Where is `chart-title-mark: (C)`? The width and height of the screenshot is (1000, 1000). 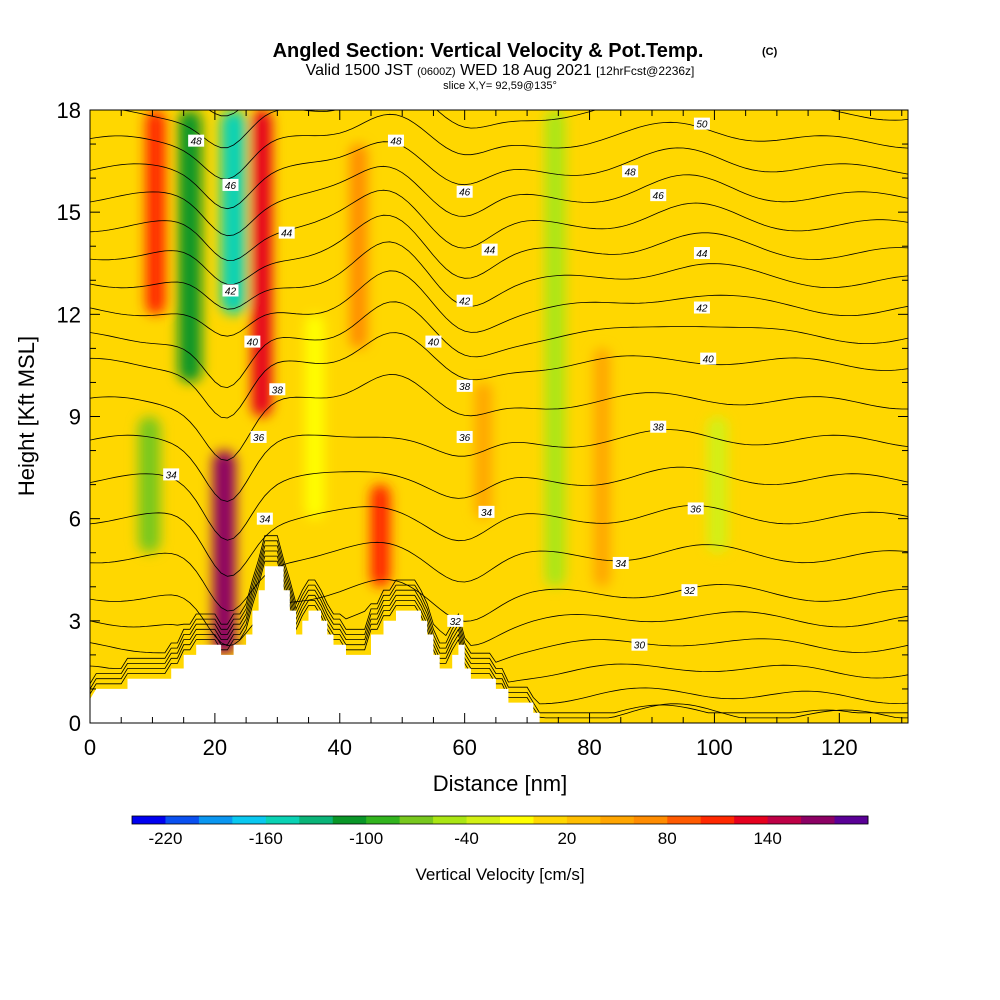
chart-title-mark: (C) is located at coordinates (770, 52).